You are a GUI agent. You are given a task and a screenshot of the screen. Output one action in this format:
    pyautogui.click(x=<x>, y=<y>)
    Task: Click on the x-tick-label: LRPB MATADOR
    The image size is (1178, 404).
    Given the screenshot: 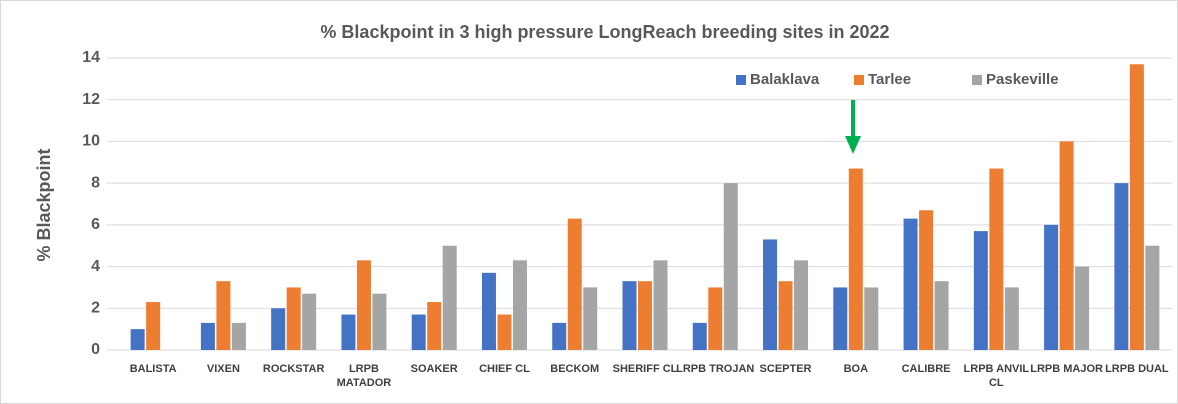 What is the action you would take?
    pyautogui.click(x=364, y=376)
    